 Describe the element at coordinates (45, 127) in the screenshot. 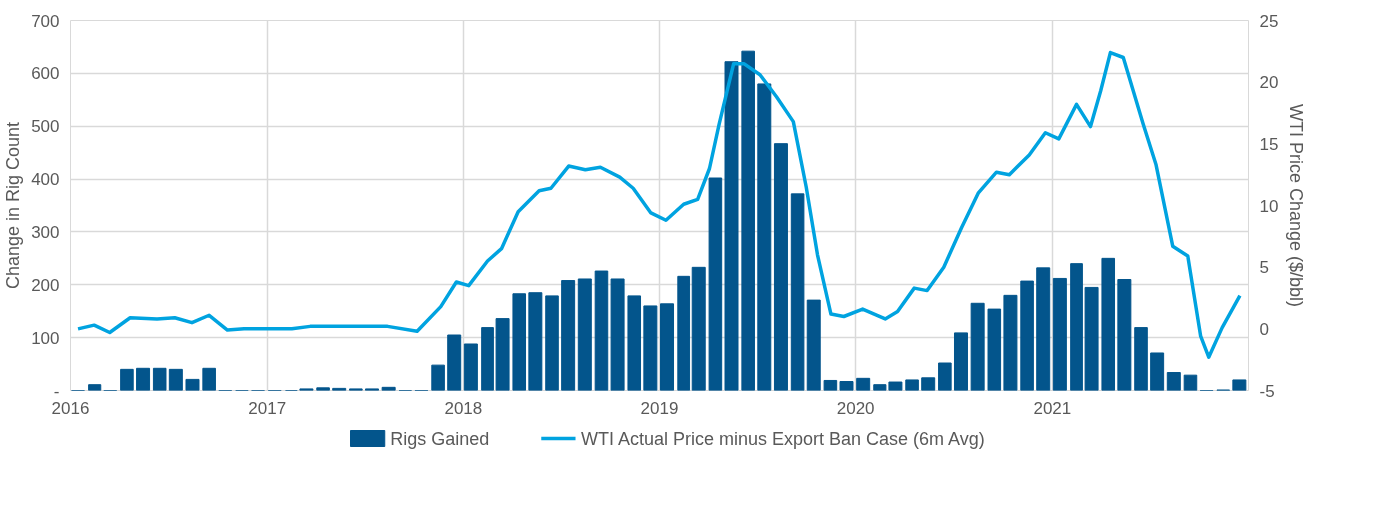

I see `y-tick-label: 500` at that location.